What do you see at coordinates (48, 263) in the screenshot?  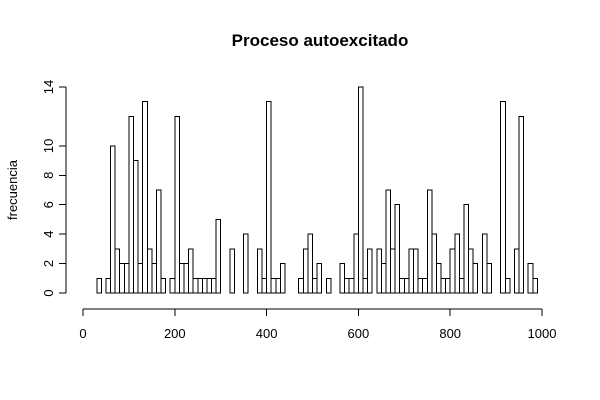 I see `y-tick-label: 2` at bounding box center [48, 263].